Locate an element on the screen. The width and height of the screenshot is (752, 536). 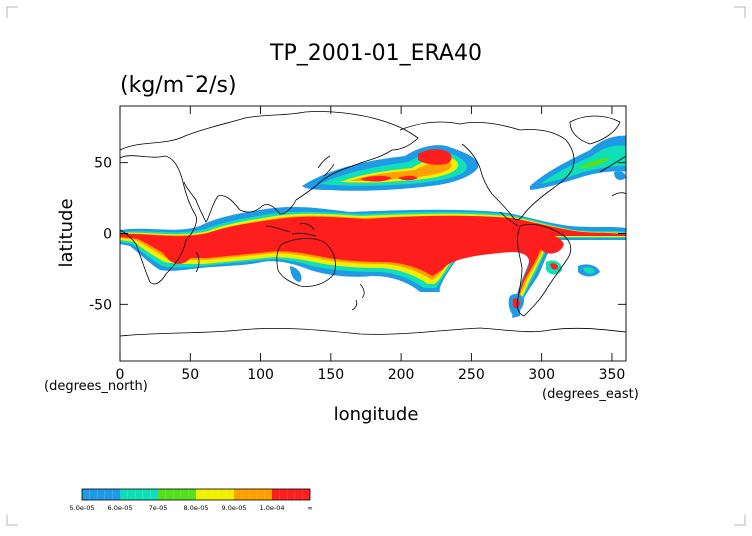
australia-blue is located at coordinates (296, 274).